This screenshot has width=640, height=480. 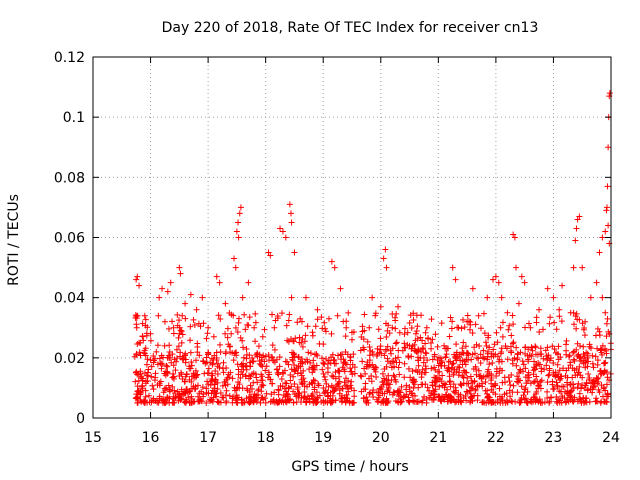 What do you see at coordinates (93, 438) in the screenshot?
I see `x-tick-label: 15` at bounding box center [93, 438].